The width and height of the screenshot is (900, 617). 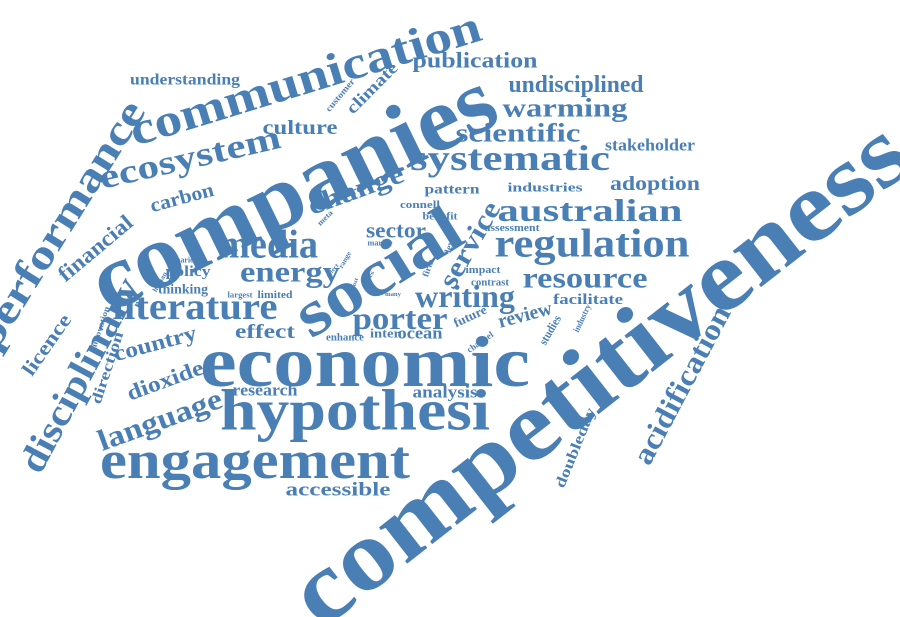 What do you see at coordinates (400, 318) in the screenshot?
I see `word: porter` at bounding box center [400, 318].